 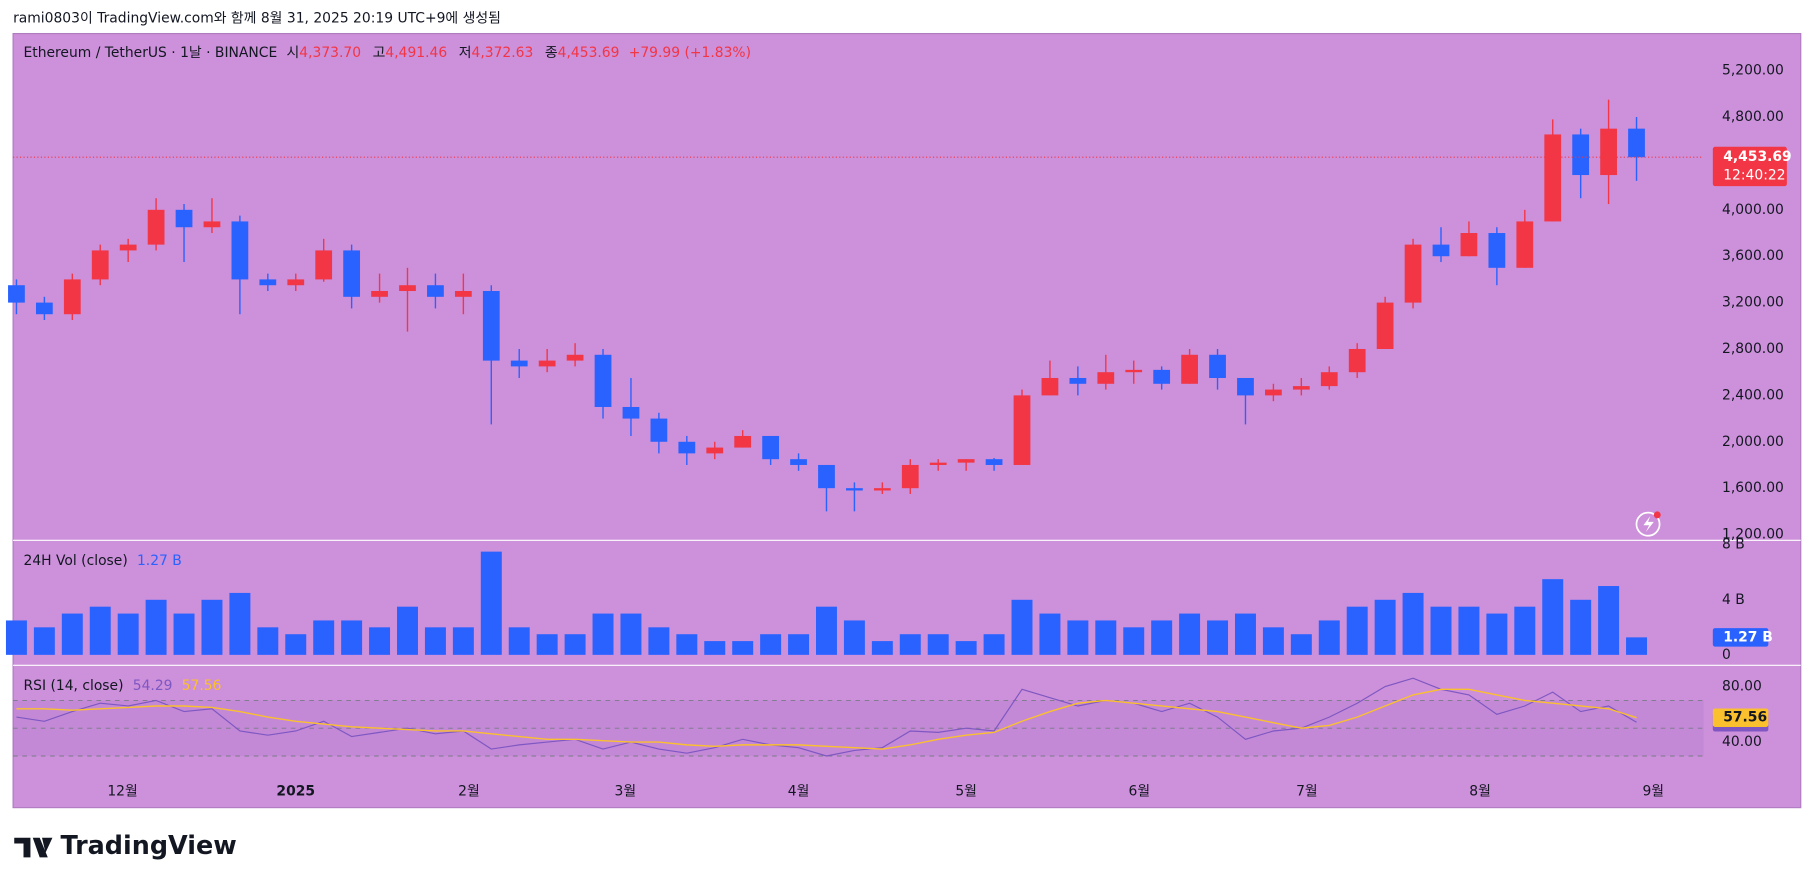 I want to click on ohlc-value: 4,453.69, so click(x=589, y=53).